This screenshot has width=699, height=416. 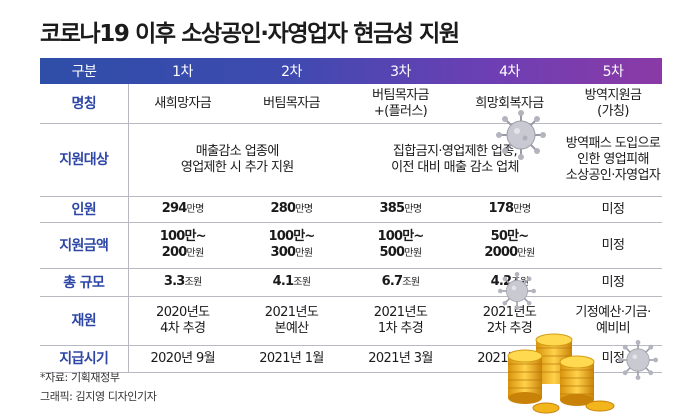 I want to click on header-round-3: 3차, so click(x=400, y=72).